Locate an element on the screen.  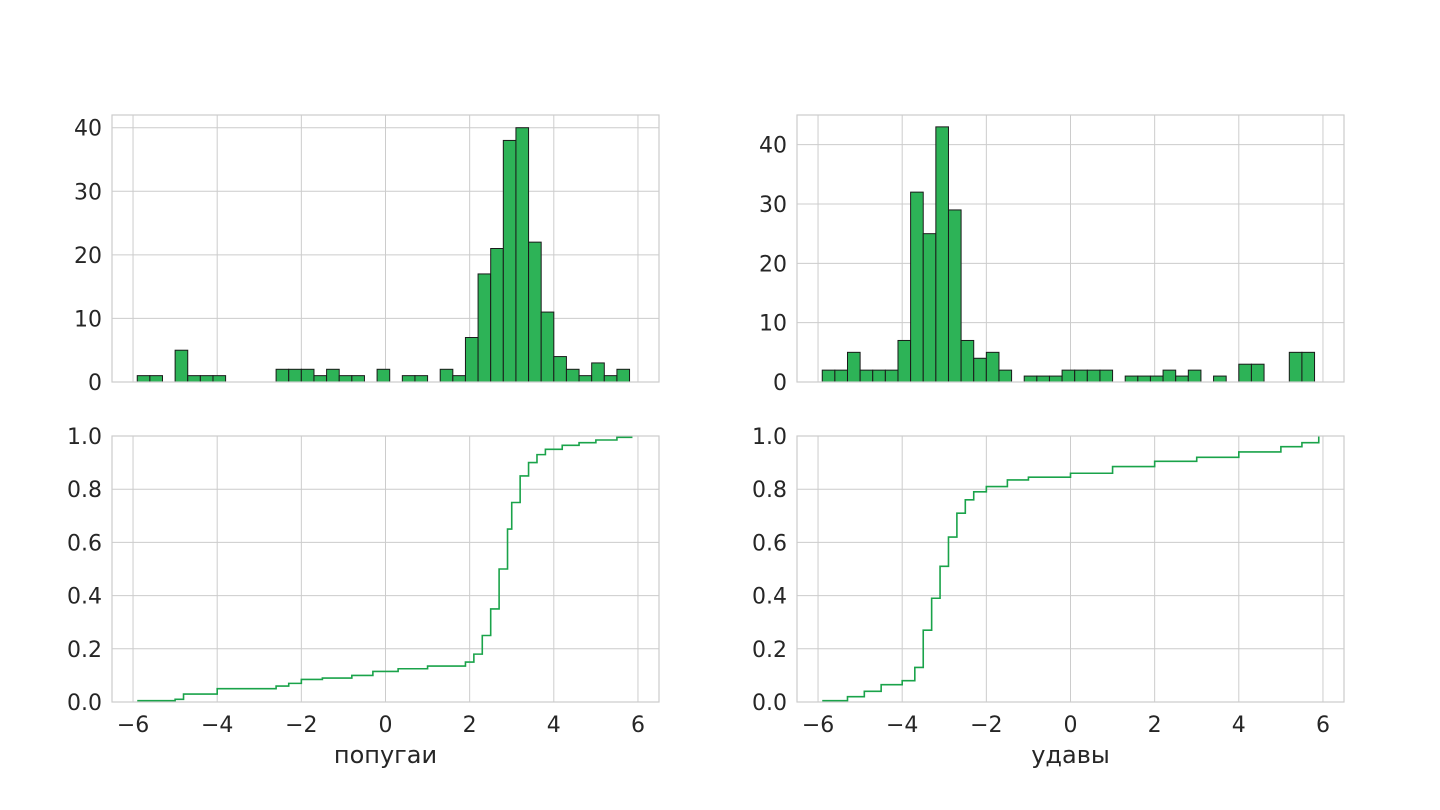
histogram-right-panel: 0 10 20 30 40 is located at coordinates (1052, 255).